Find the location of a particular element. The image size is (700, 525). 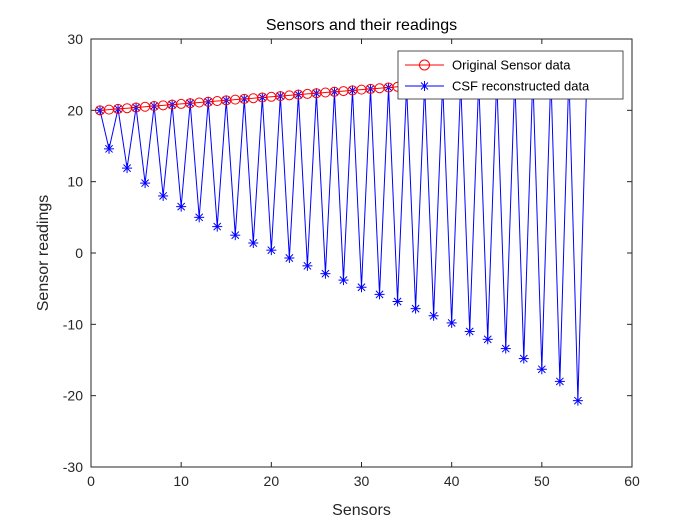

chart-title: Sensors and their readings is located at coordinates (361, 25).